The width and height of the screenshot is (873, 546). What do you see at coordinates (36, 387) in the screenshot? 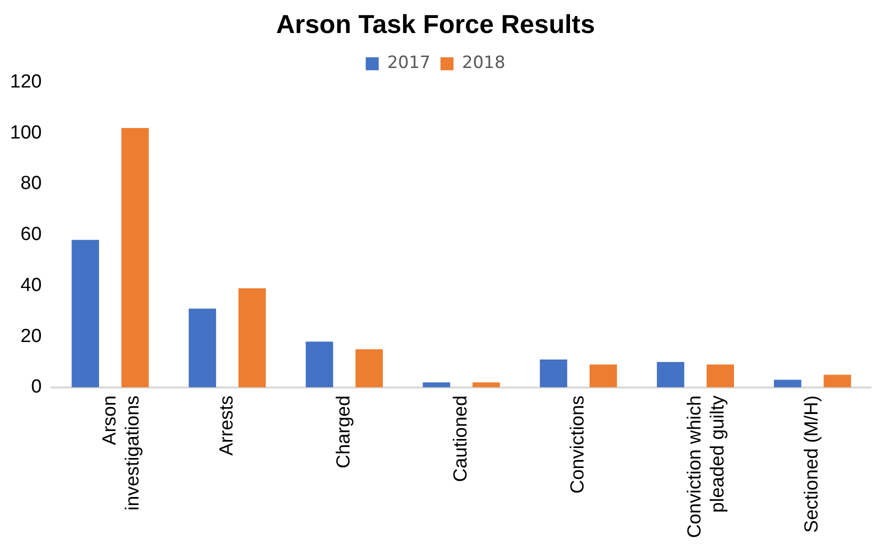
I see `y-tick-label: 0` at bounding box center [36, 387].